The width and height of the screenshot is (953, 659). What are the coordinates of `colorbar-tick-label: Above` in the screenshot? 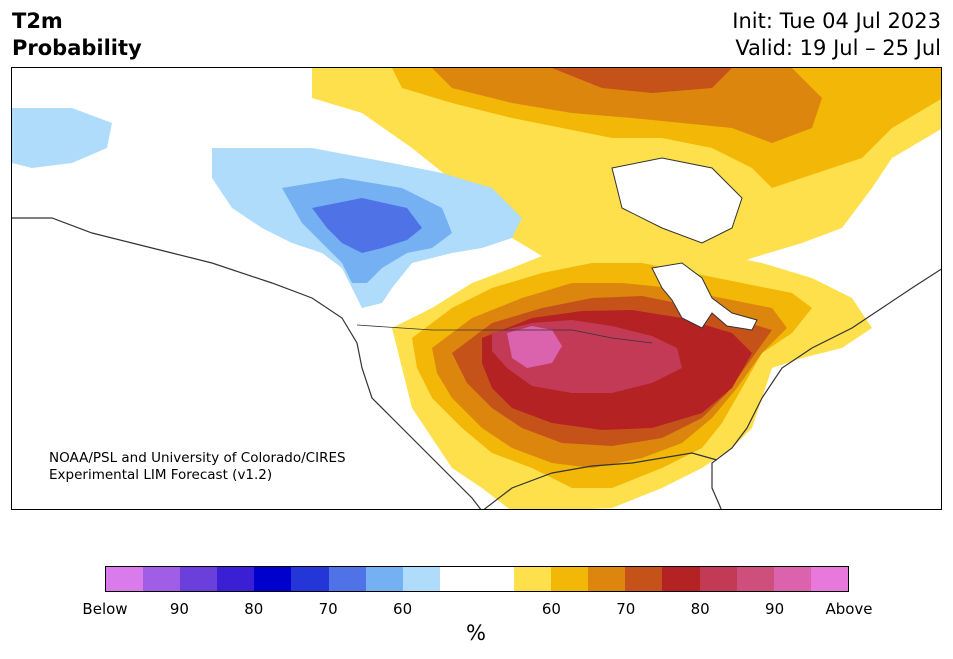 It's located at (849, 609).